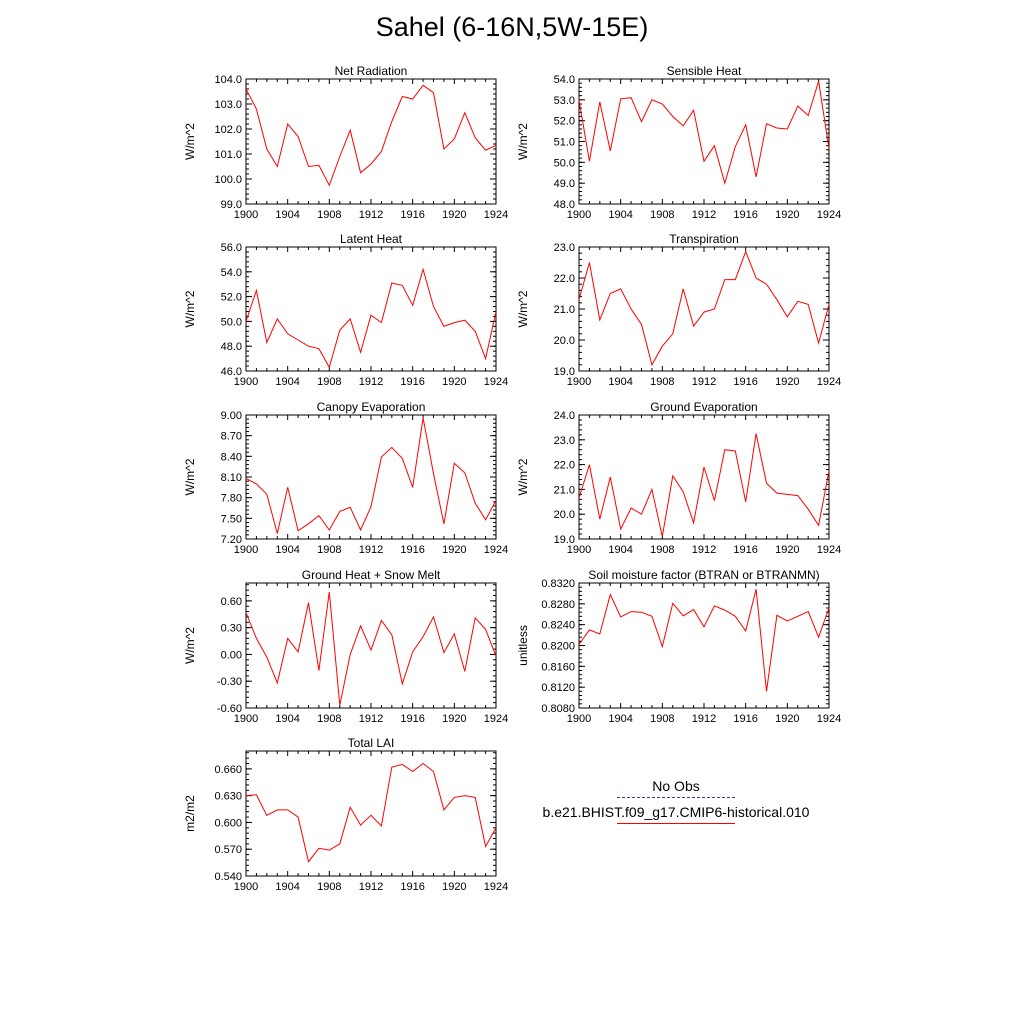 This screenshot has width=1024, height=1024. Describe the element at coordinates (676, 786) in the screenshot. I see `legend-obs-label: No Obs` at that location.